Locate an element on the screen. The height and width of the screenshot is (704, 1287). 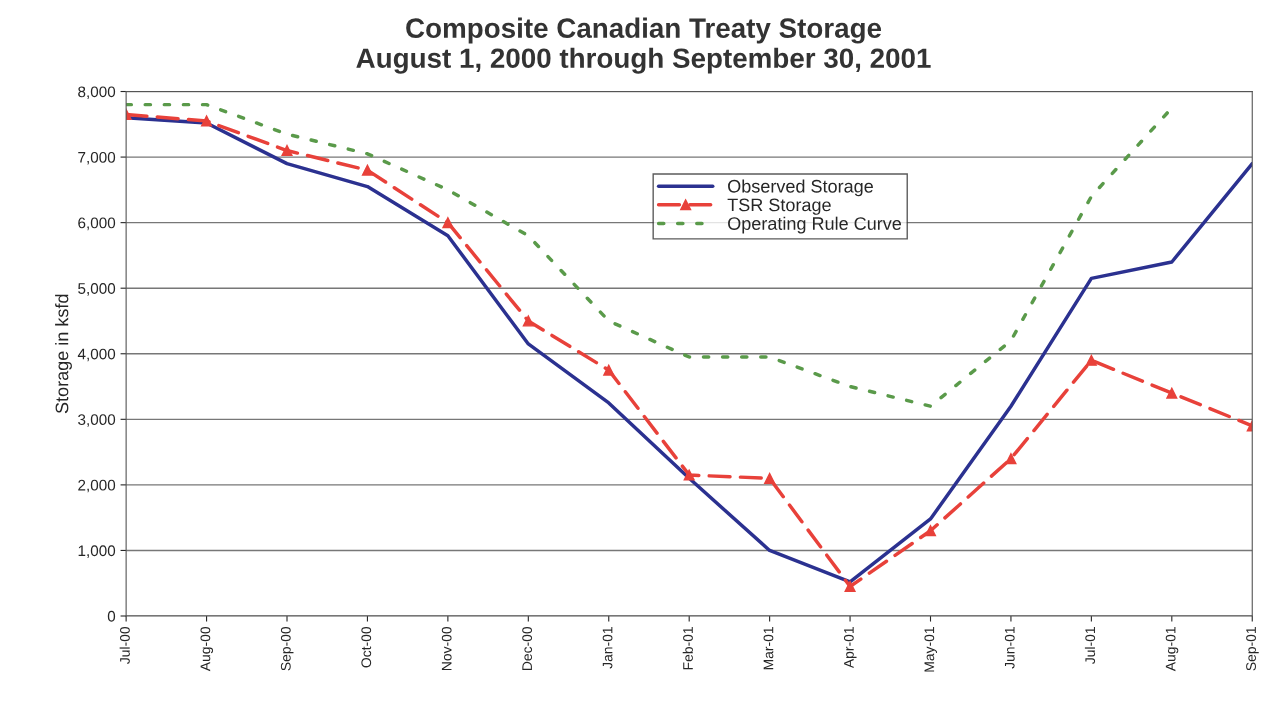
x-tick-label: May-01 is located at coordinates (930, 649).